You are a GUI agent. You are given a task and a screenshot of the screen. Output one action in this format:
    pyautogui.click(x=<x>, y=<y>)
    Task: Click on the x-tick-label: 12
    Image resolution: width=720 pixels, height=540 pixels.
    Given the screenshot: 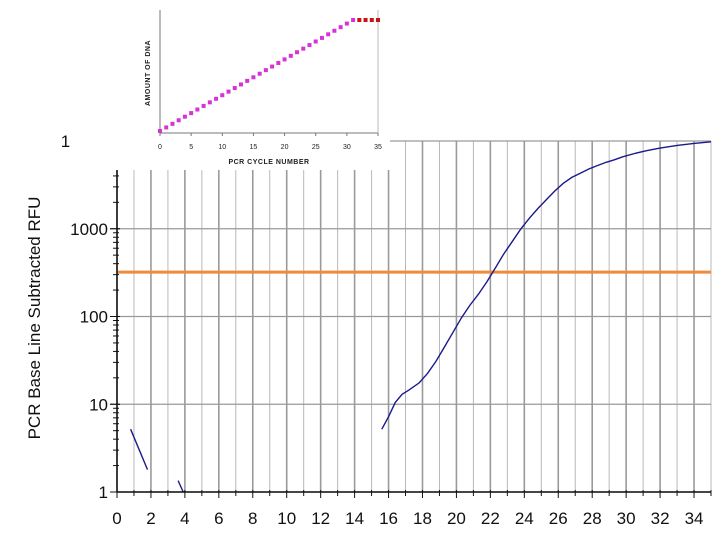 What is the action you would take?
    pyautogui.click(x=320, y=518)
    